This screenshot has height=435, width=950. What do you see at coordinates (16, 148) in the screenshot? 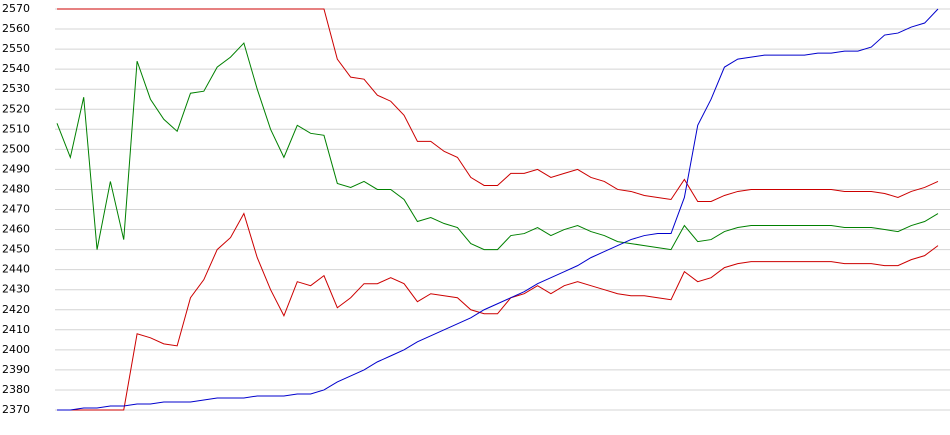
I see `y-tick-label: 2500` at bounding box center [16, 148].